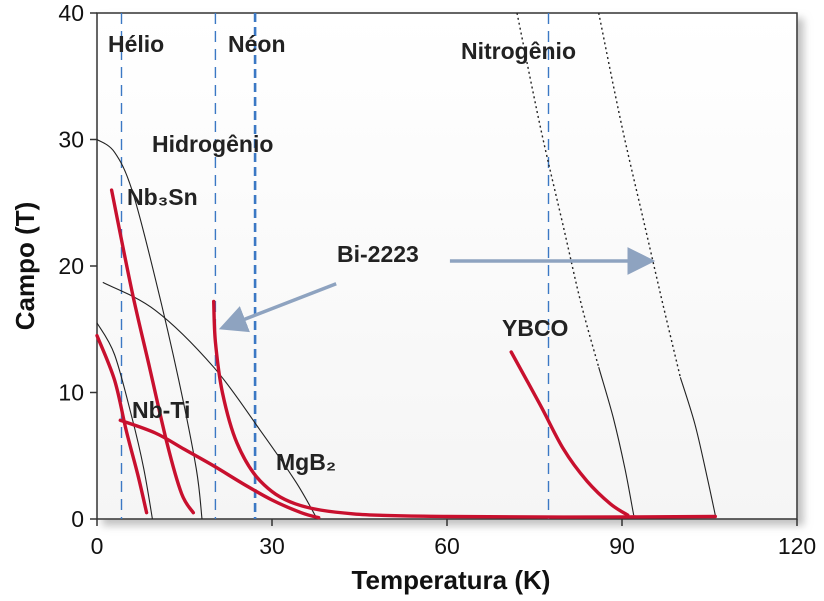 The width and height of the screenshot is (824, 601). I want to click on series-nb3sn, so click(152, 351).